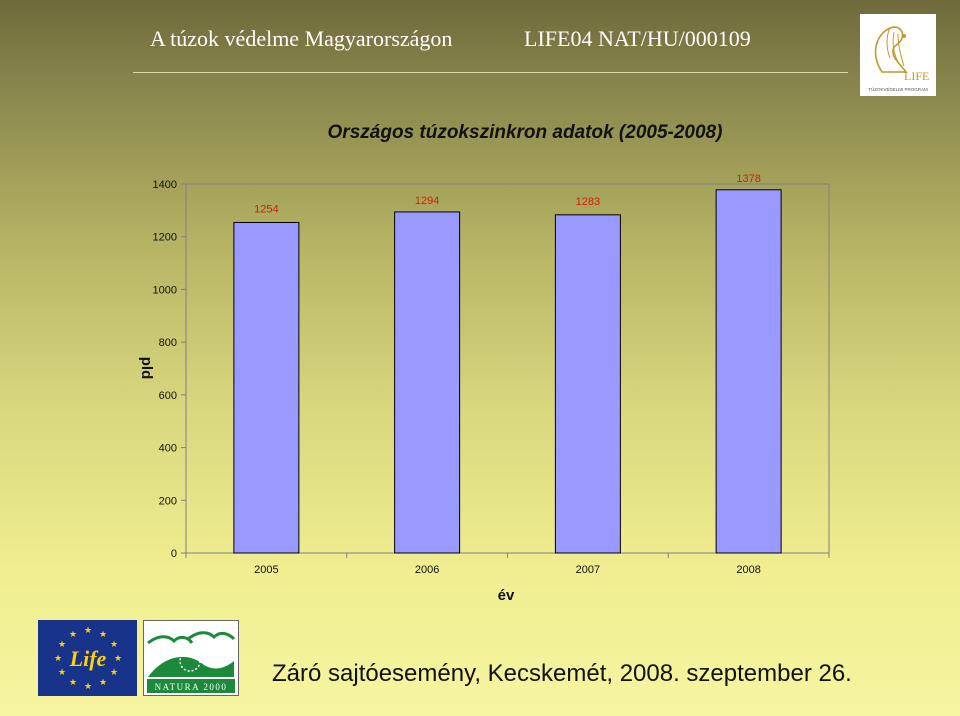  I want to click on data-label-2007: 1283, so click(588, 202).